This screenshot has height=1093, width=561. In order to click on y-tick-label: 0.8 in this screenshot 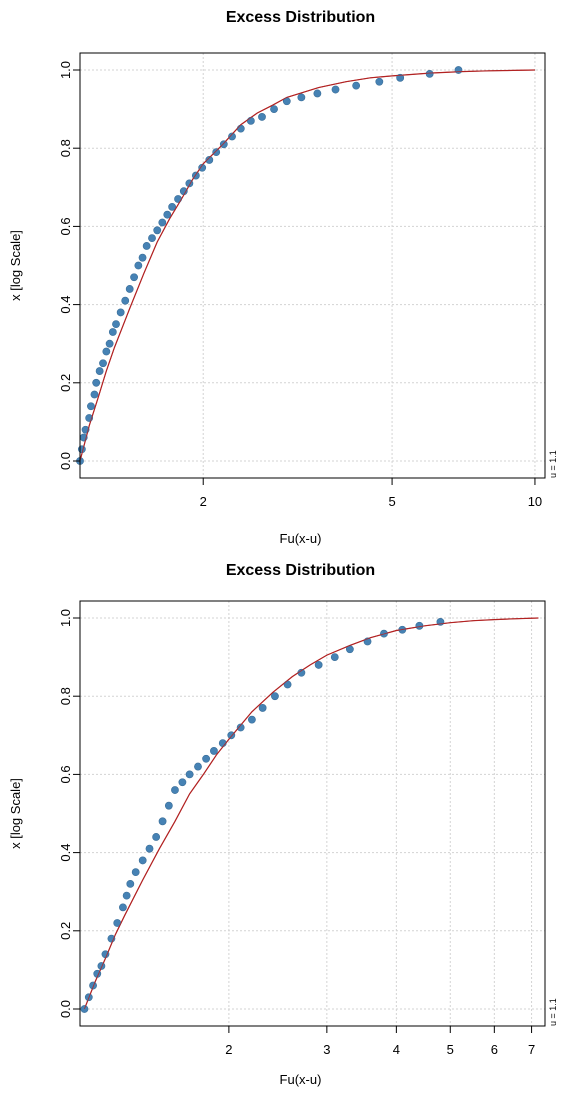, I will do `click(65, 148)`.